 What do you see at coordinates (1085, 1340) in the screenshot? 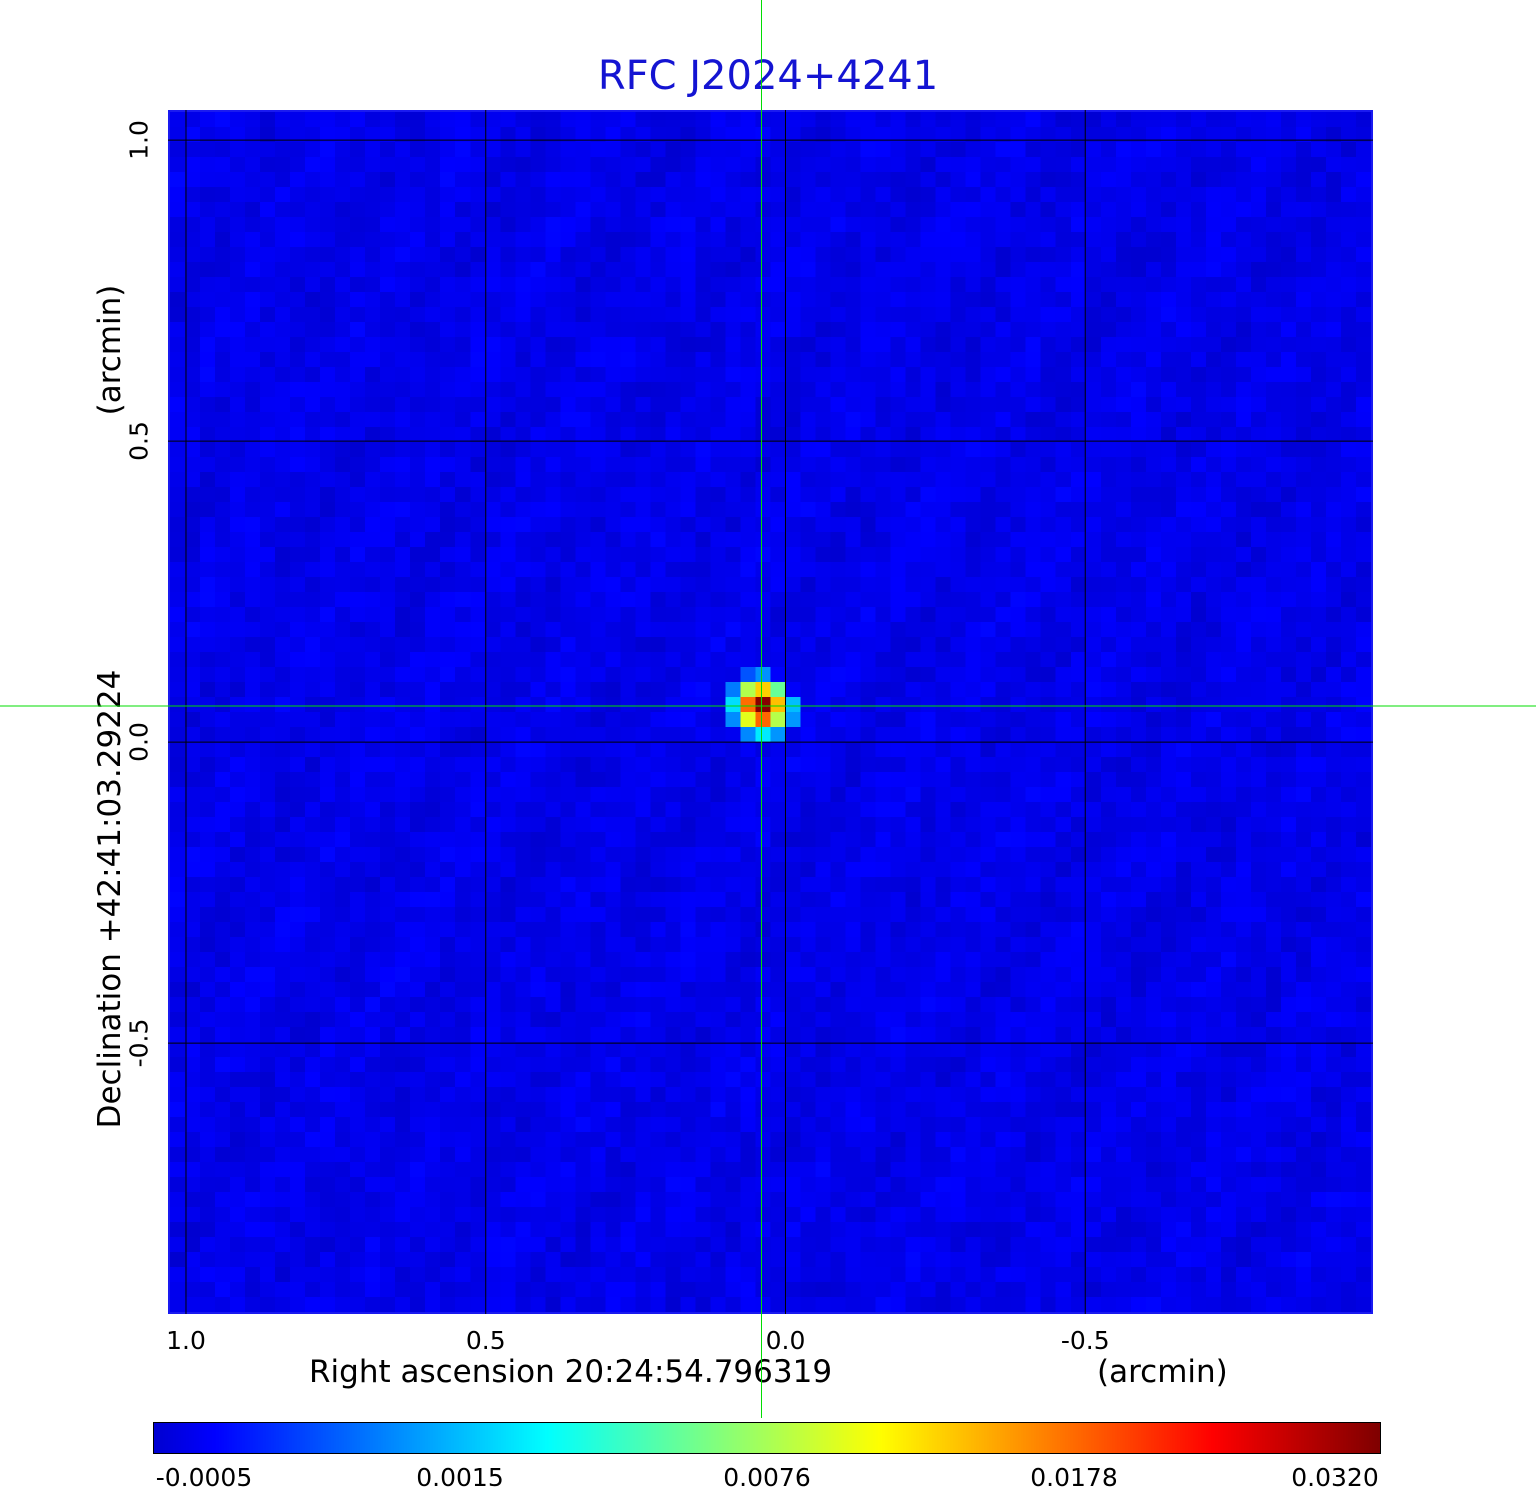
I see `x-tick-label: -0.5` at bounding box center [1085, 1340].